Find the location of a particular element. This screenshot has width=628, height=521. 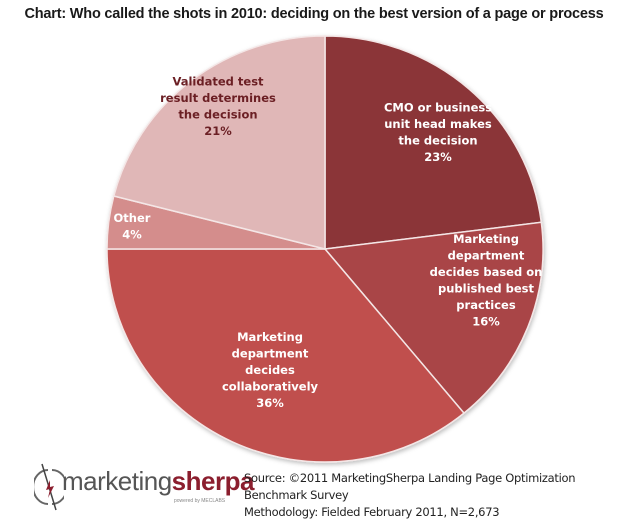

logo-wordmark: marketingsherpa is located at coordinates (158, 481).